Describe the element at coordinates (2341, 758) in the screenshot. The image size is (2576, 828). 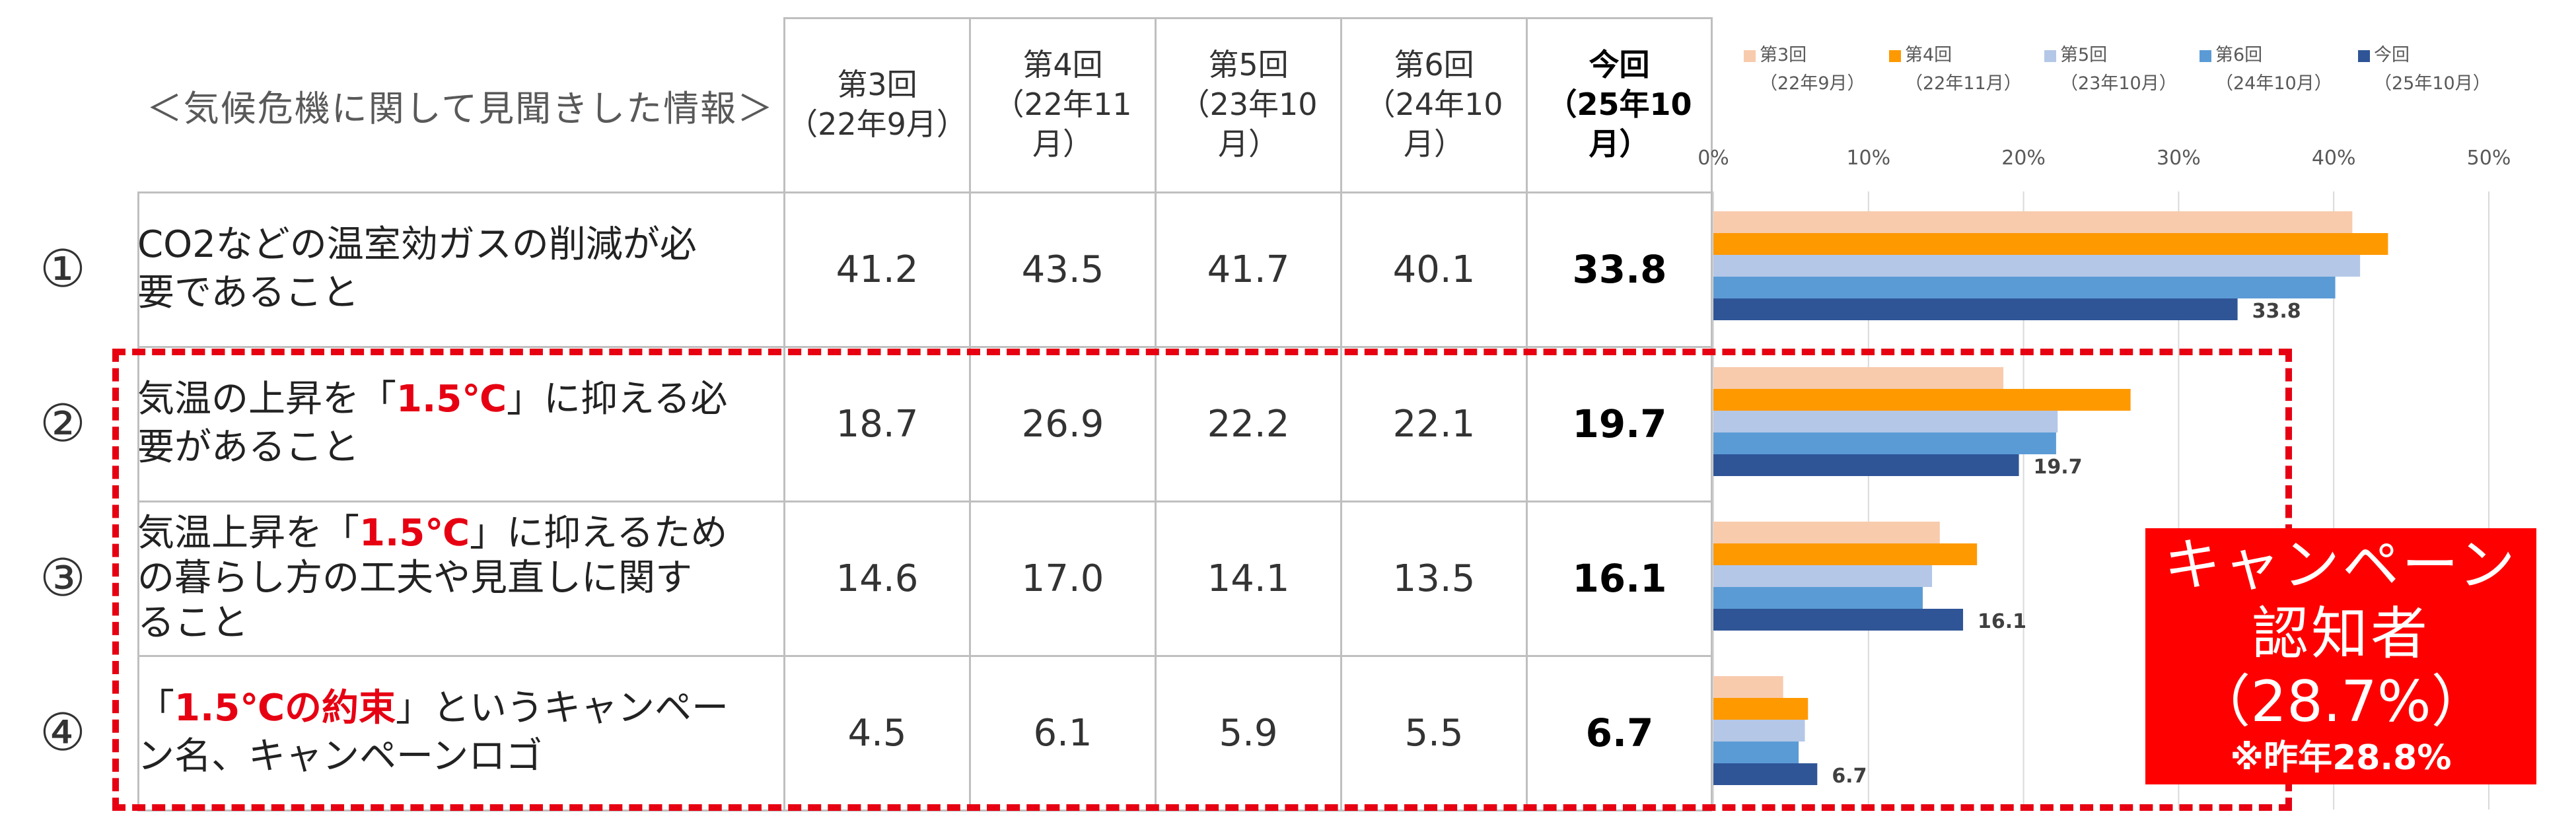
I see `callout-line-4: ※昨年28.8%` at that location.